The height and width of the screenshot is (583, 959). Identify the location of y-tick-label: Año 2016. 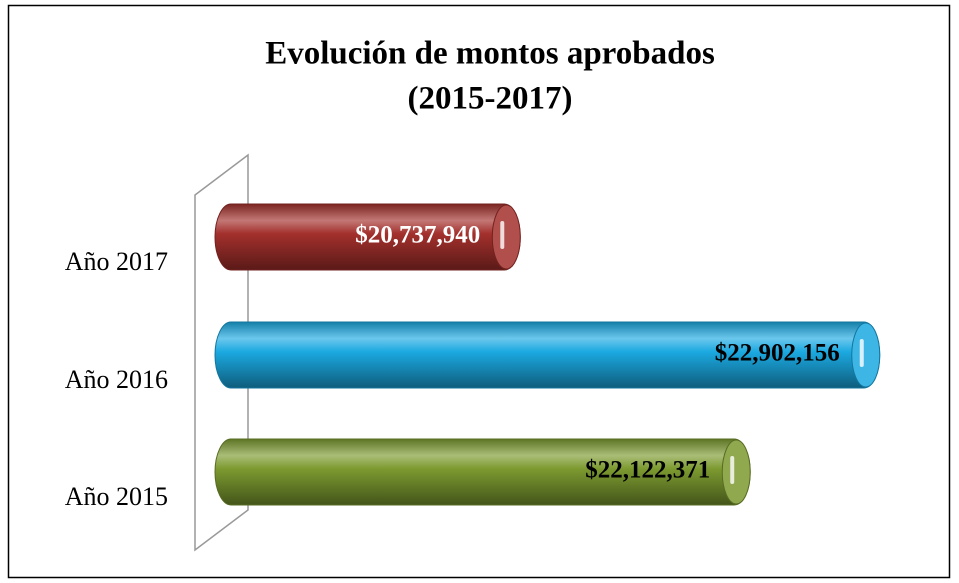
(116, 379).